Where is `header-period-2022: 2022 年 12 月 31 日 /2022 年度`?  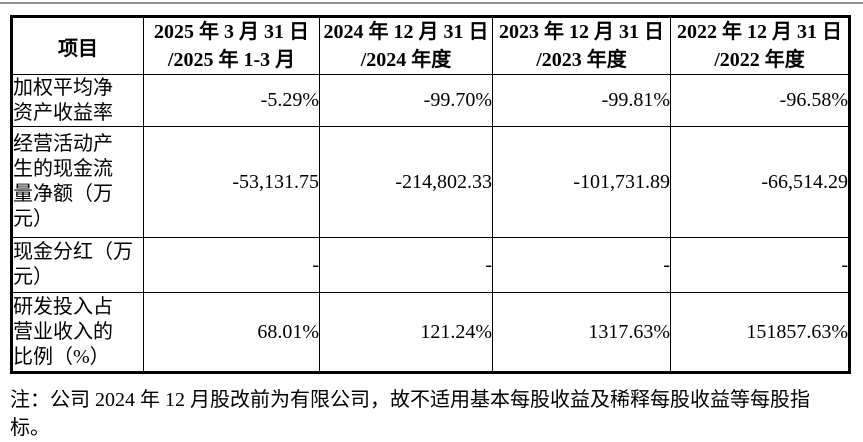
header-period-2022: 2022 年 12 月 31 日 /2022 年度 is located at coordinates (760, 45).